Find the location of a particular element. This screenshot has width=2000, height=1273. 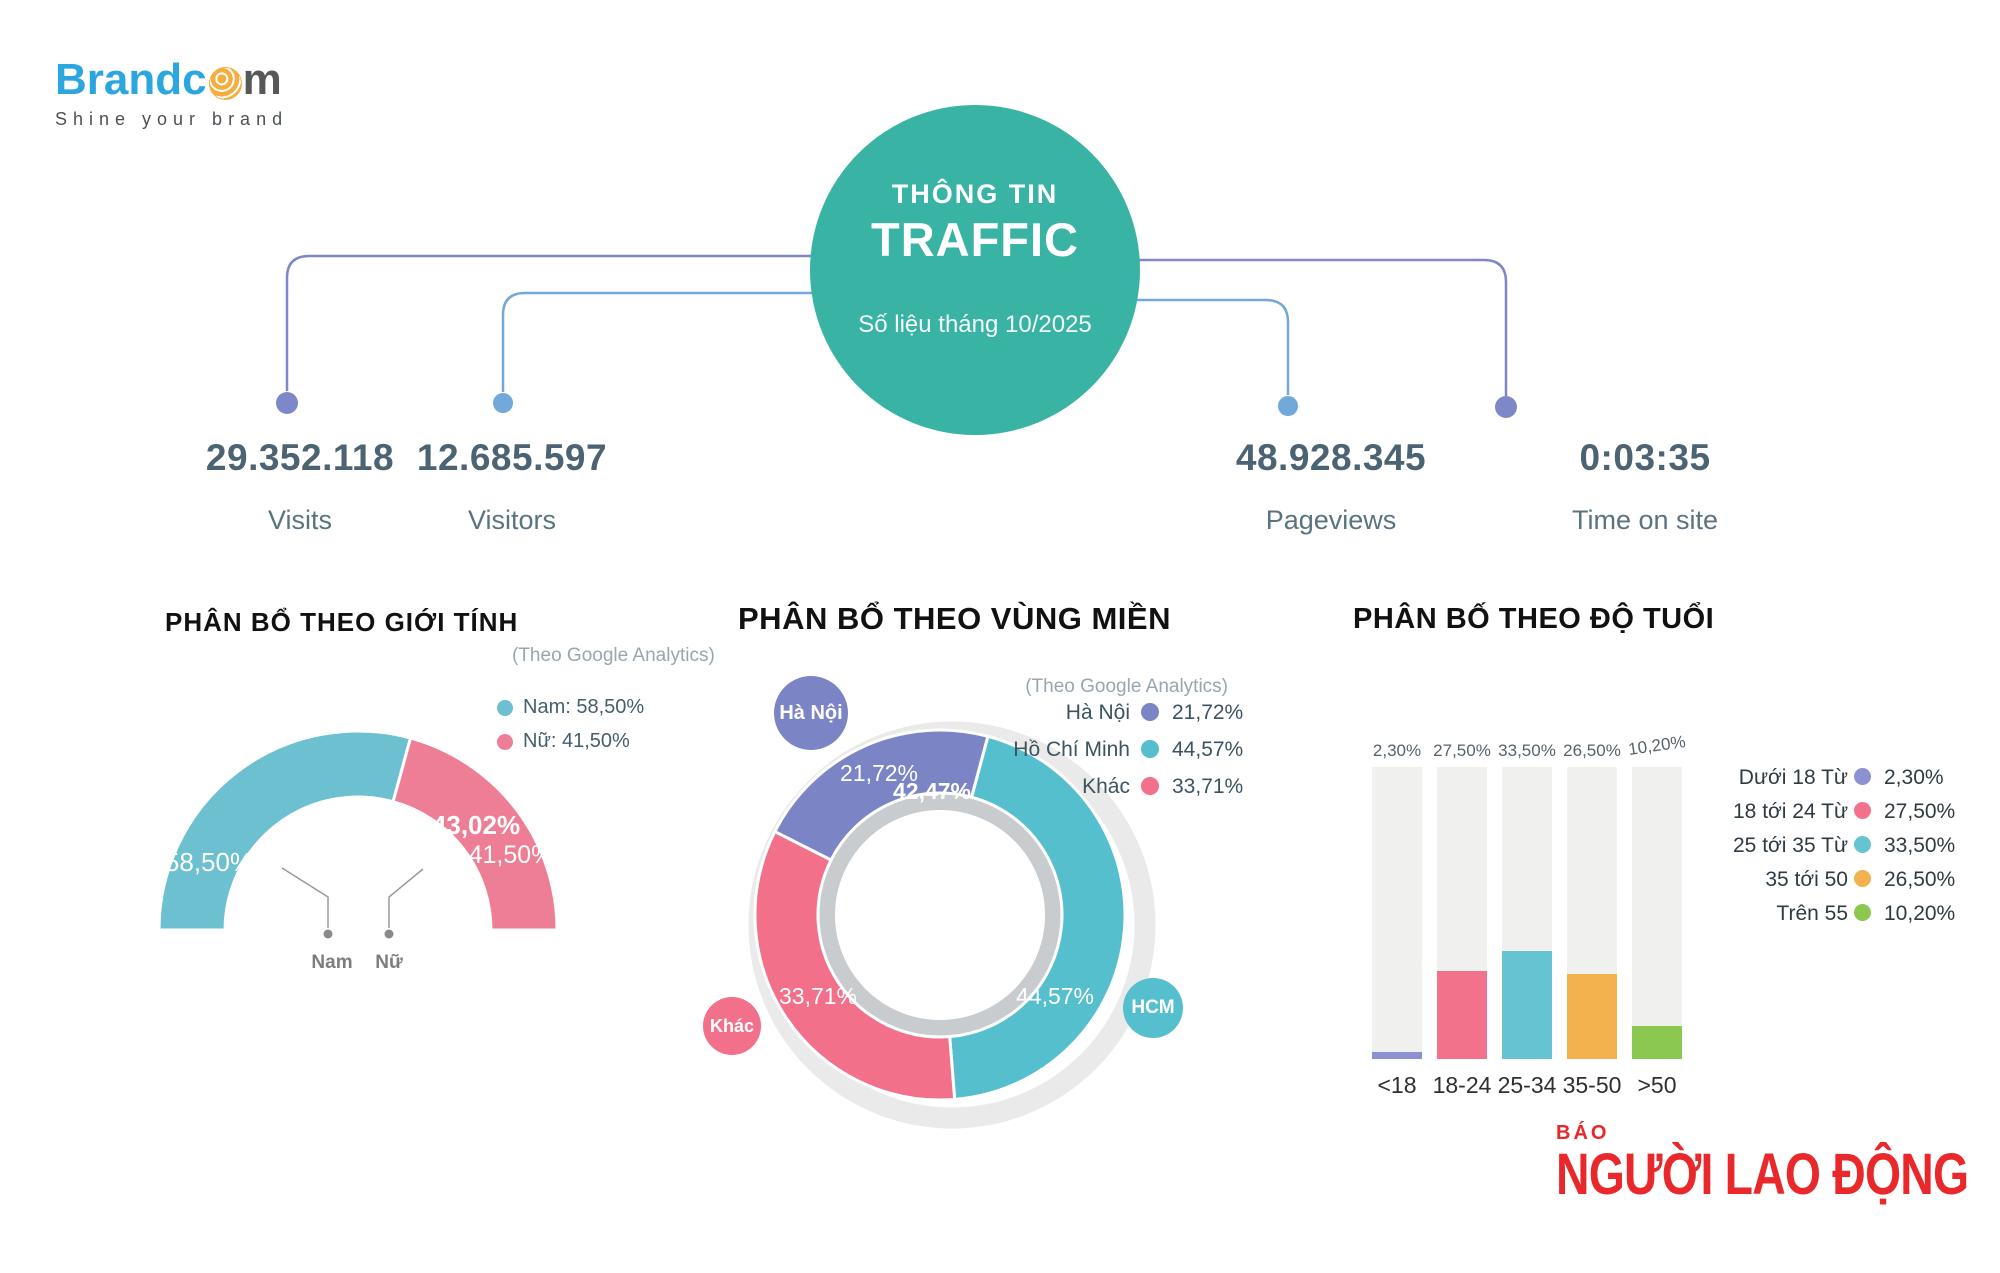

donut-badge-hcm: HCM is located at coordinates (1153, 1008).